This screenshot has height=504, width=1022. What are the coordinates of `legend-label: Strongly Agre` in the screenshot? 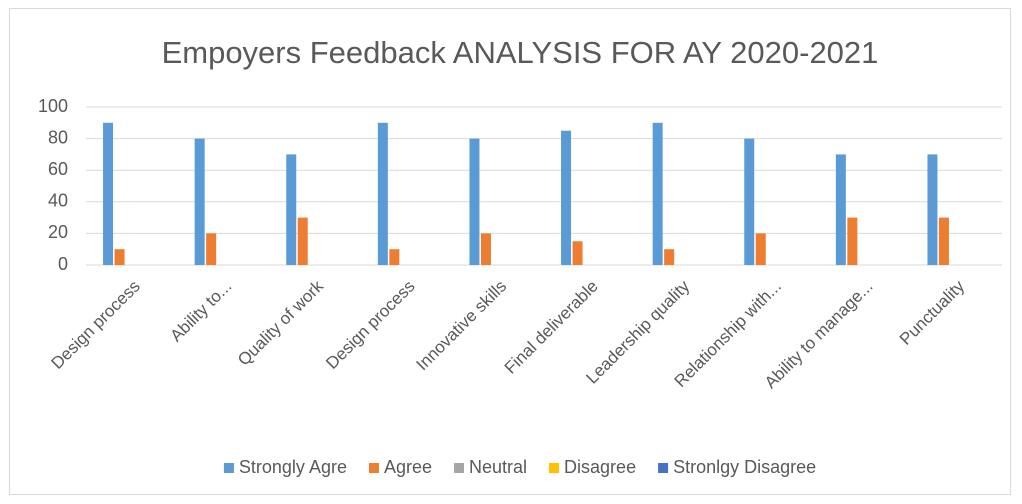 It's located at (293, 467).